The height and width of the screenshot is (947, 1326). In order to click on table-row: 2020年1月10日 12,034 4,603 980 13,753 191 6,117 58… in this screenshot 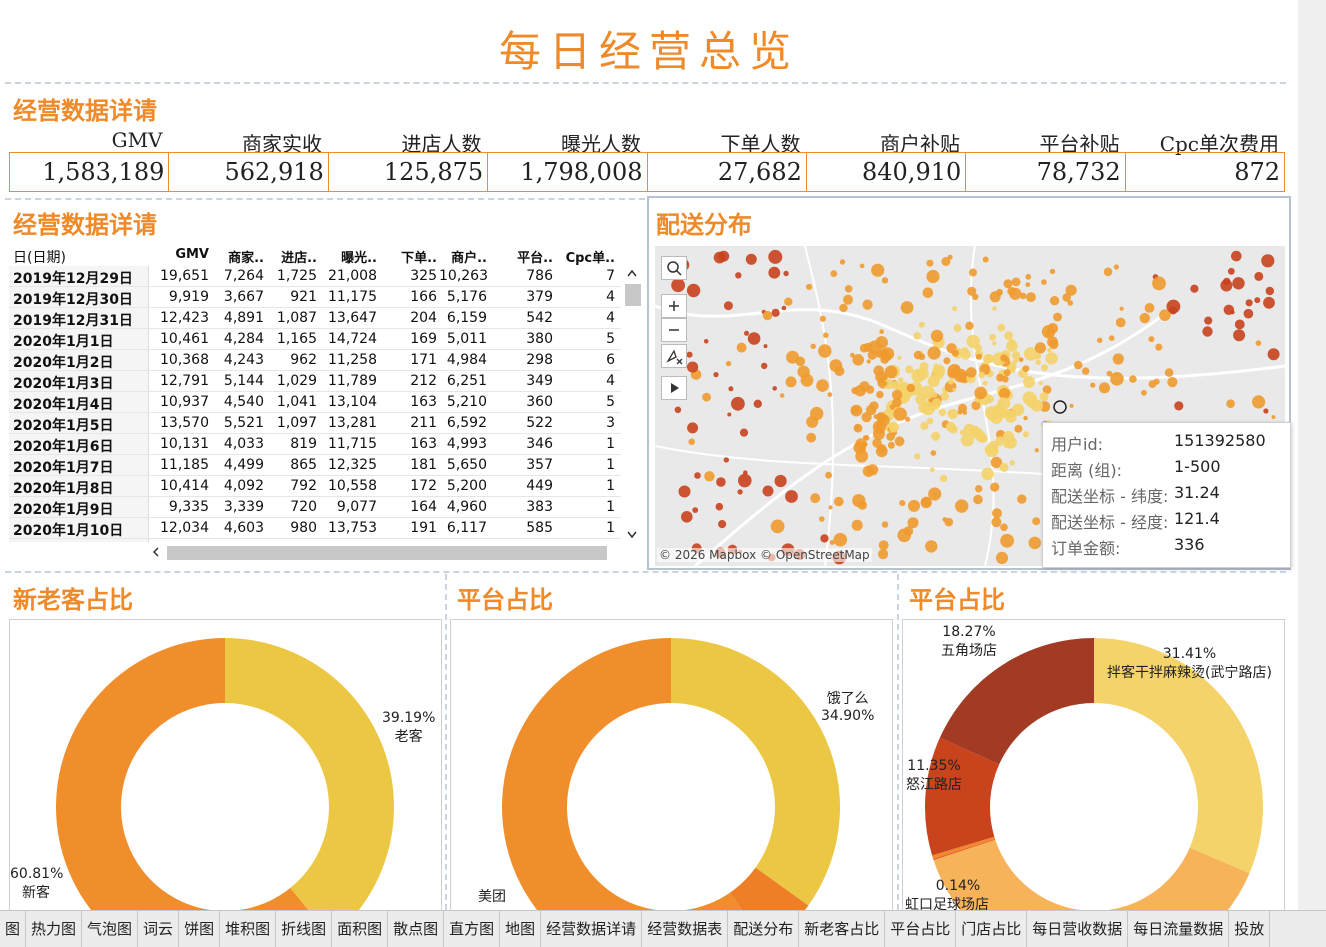, I will do `click(315, 528)`.